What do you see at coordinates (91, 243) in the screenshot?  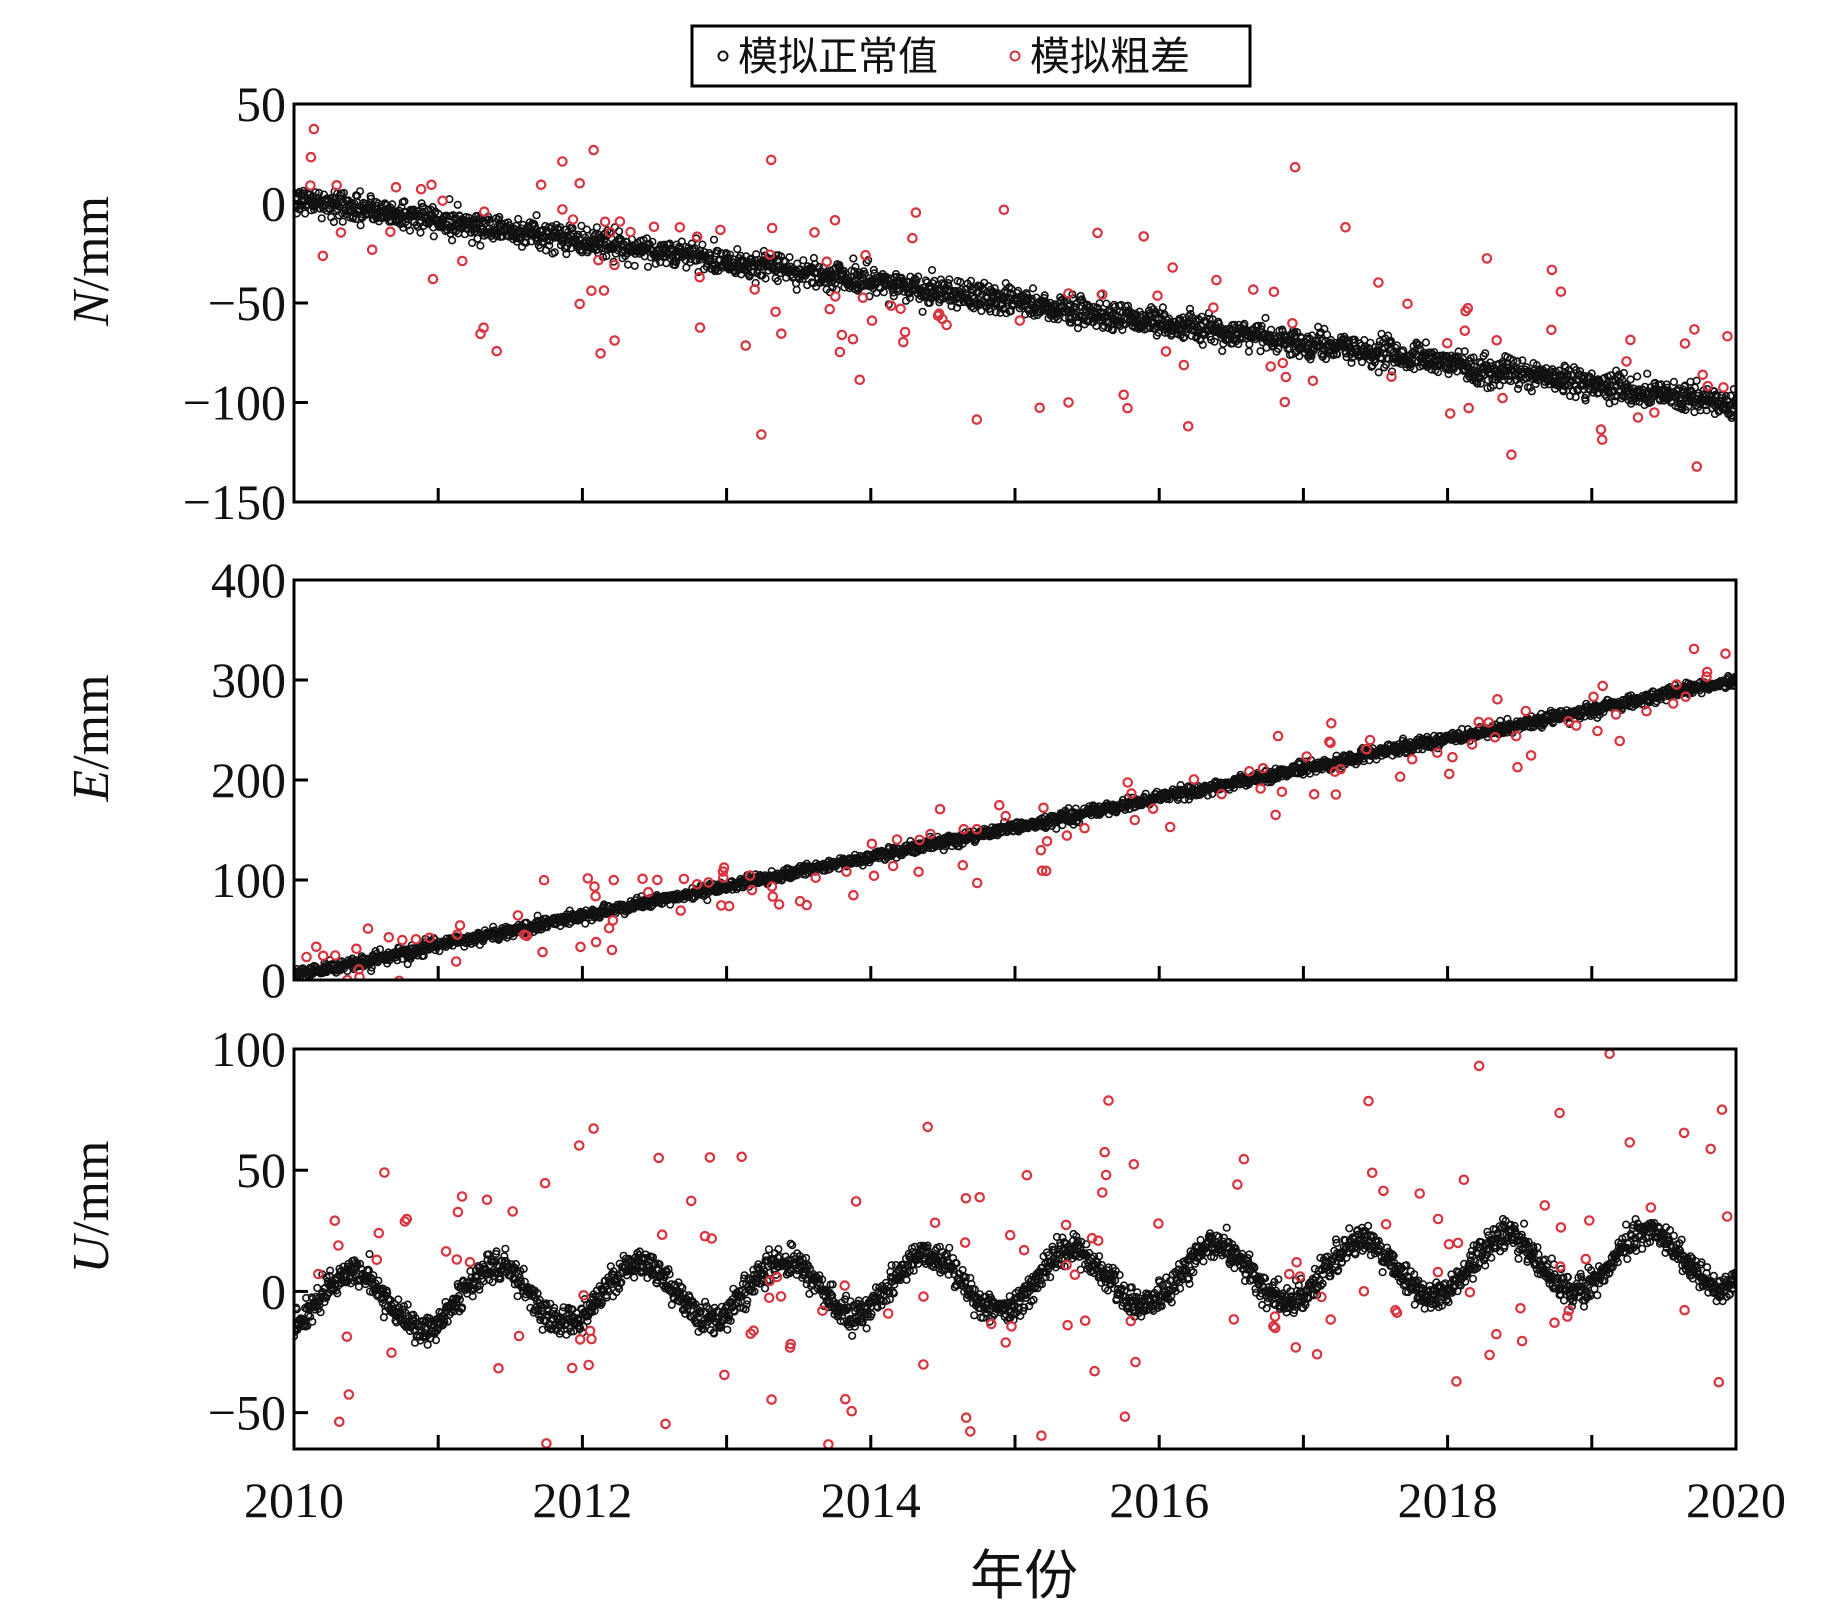 I see `panel-n-ylabel-unit: /mm` at bounding box center [91, 243].